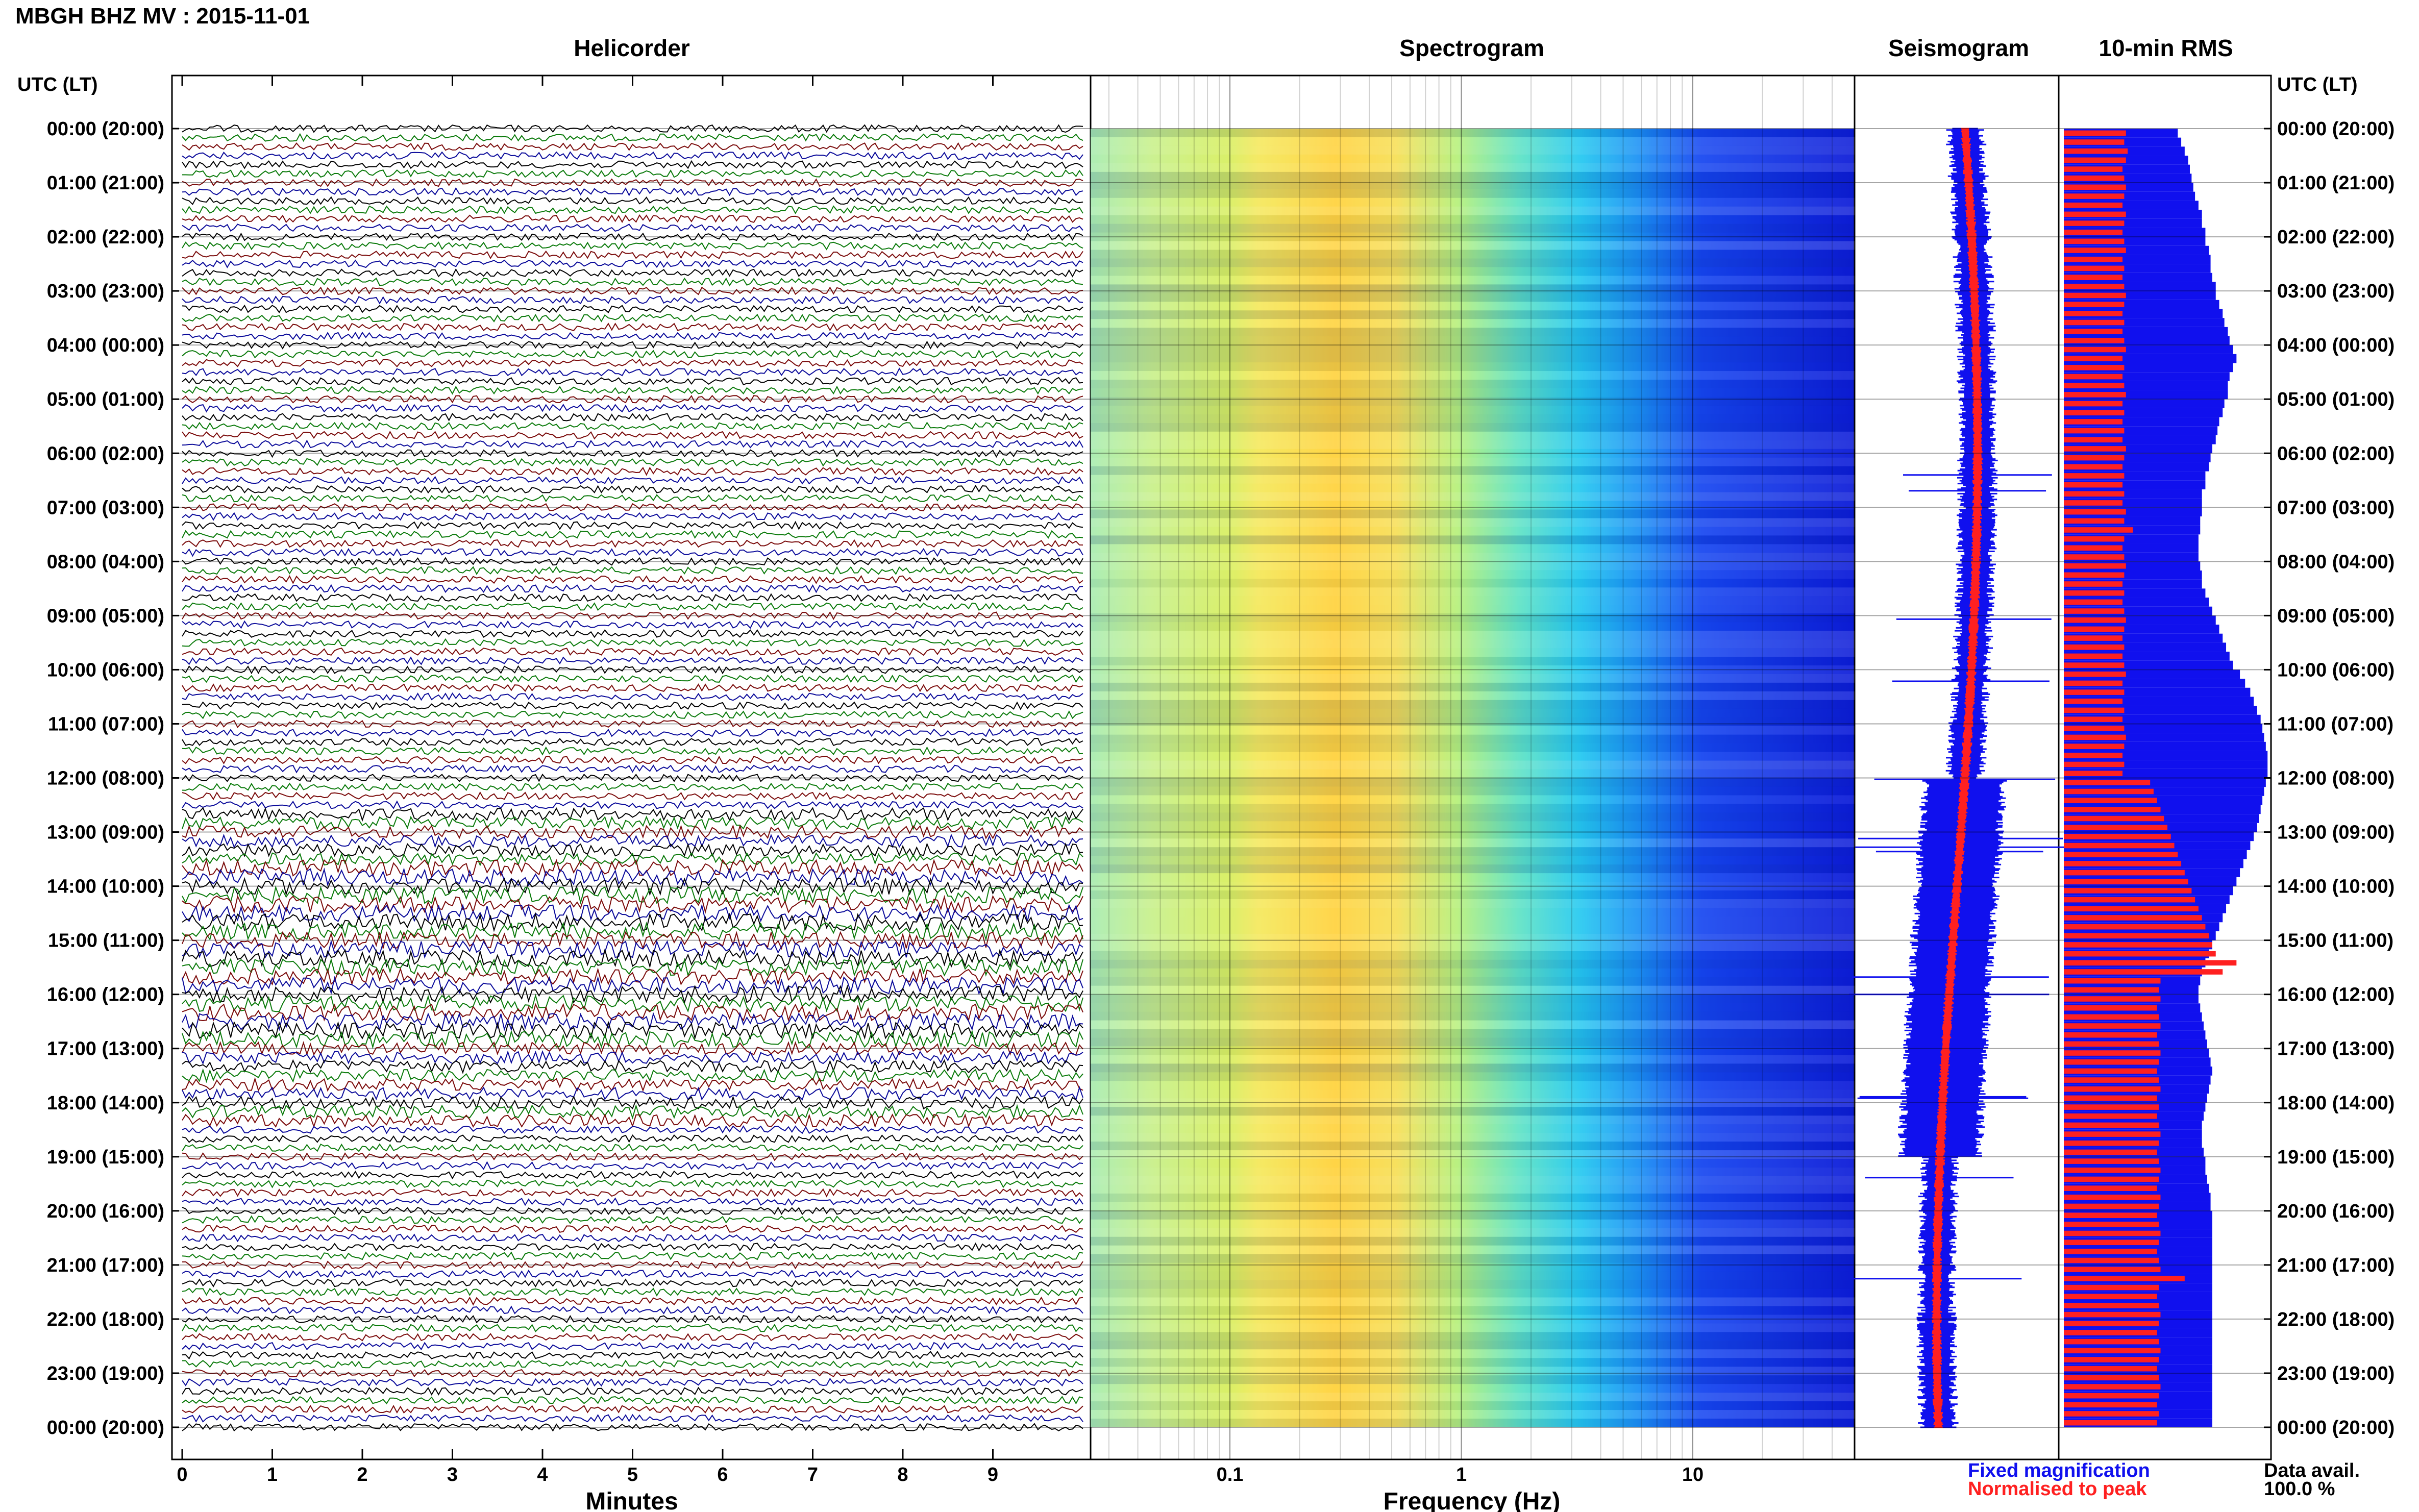  I want to click on panel-title-helicorder: Helicorder, so click(632, 48).